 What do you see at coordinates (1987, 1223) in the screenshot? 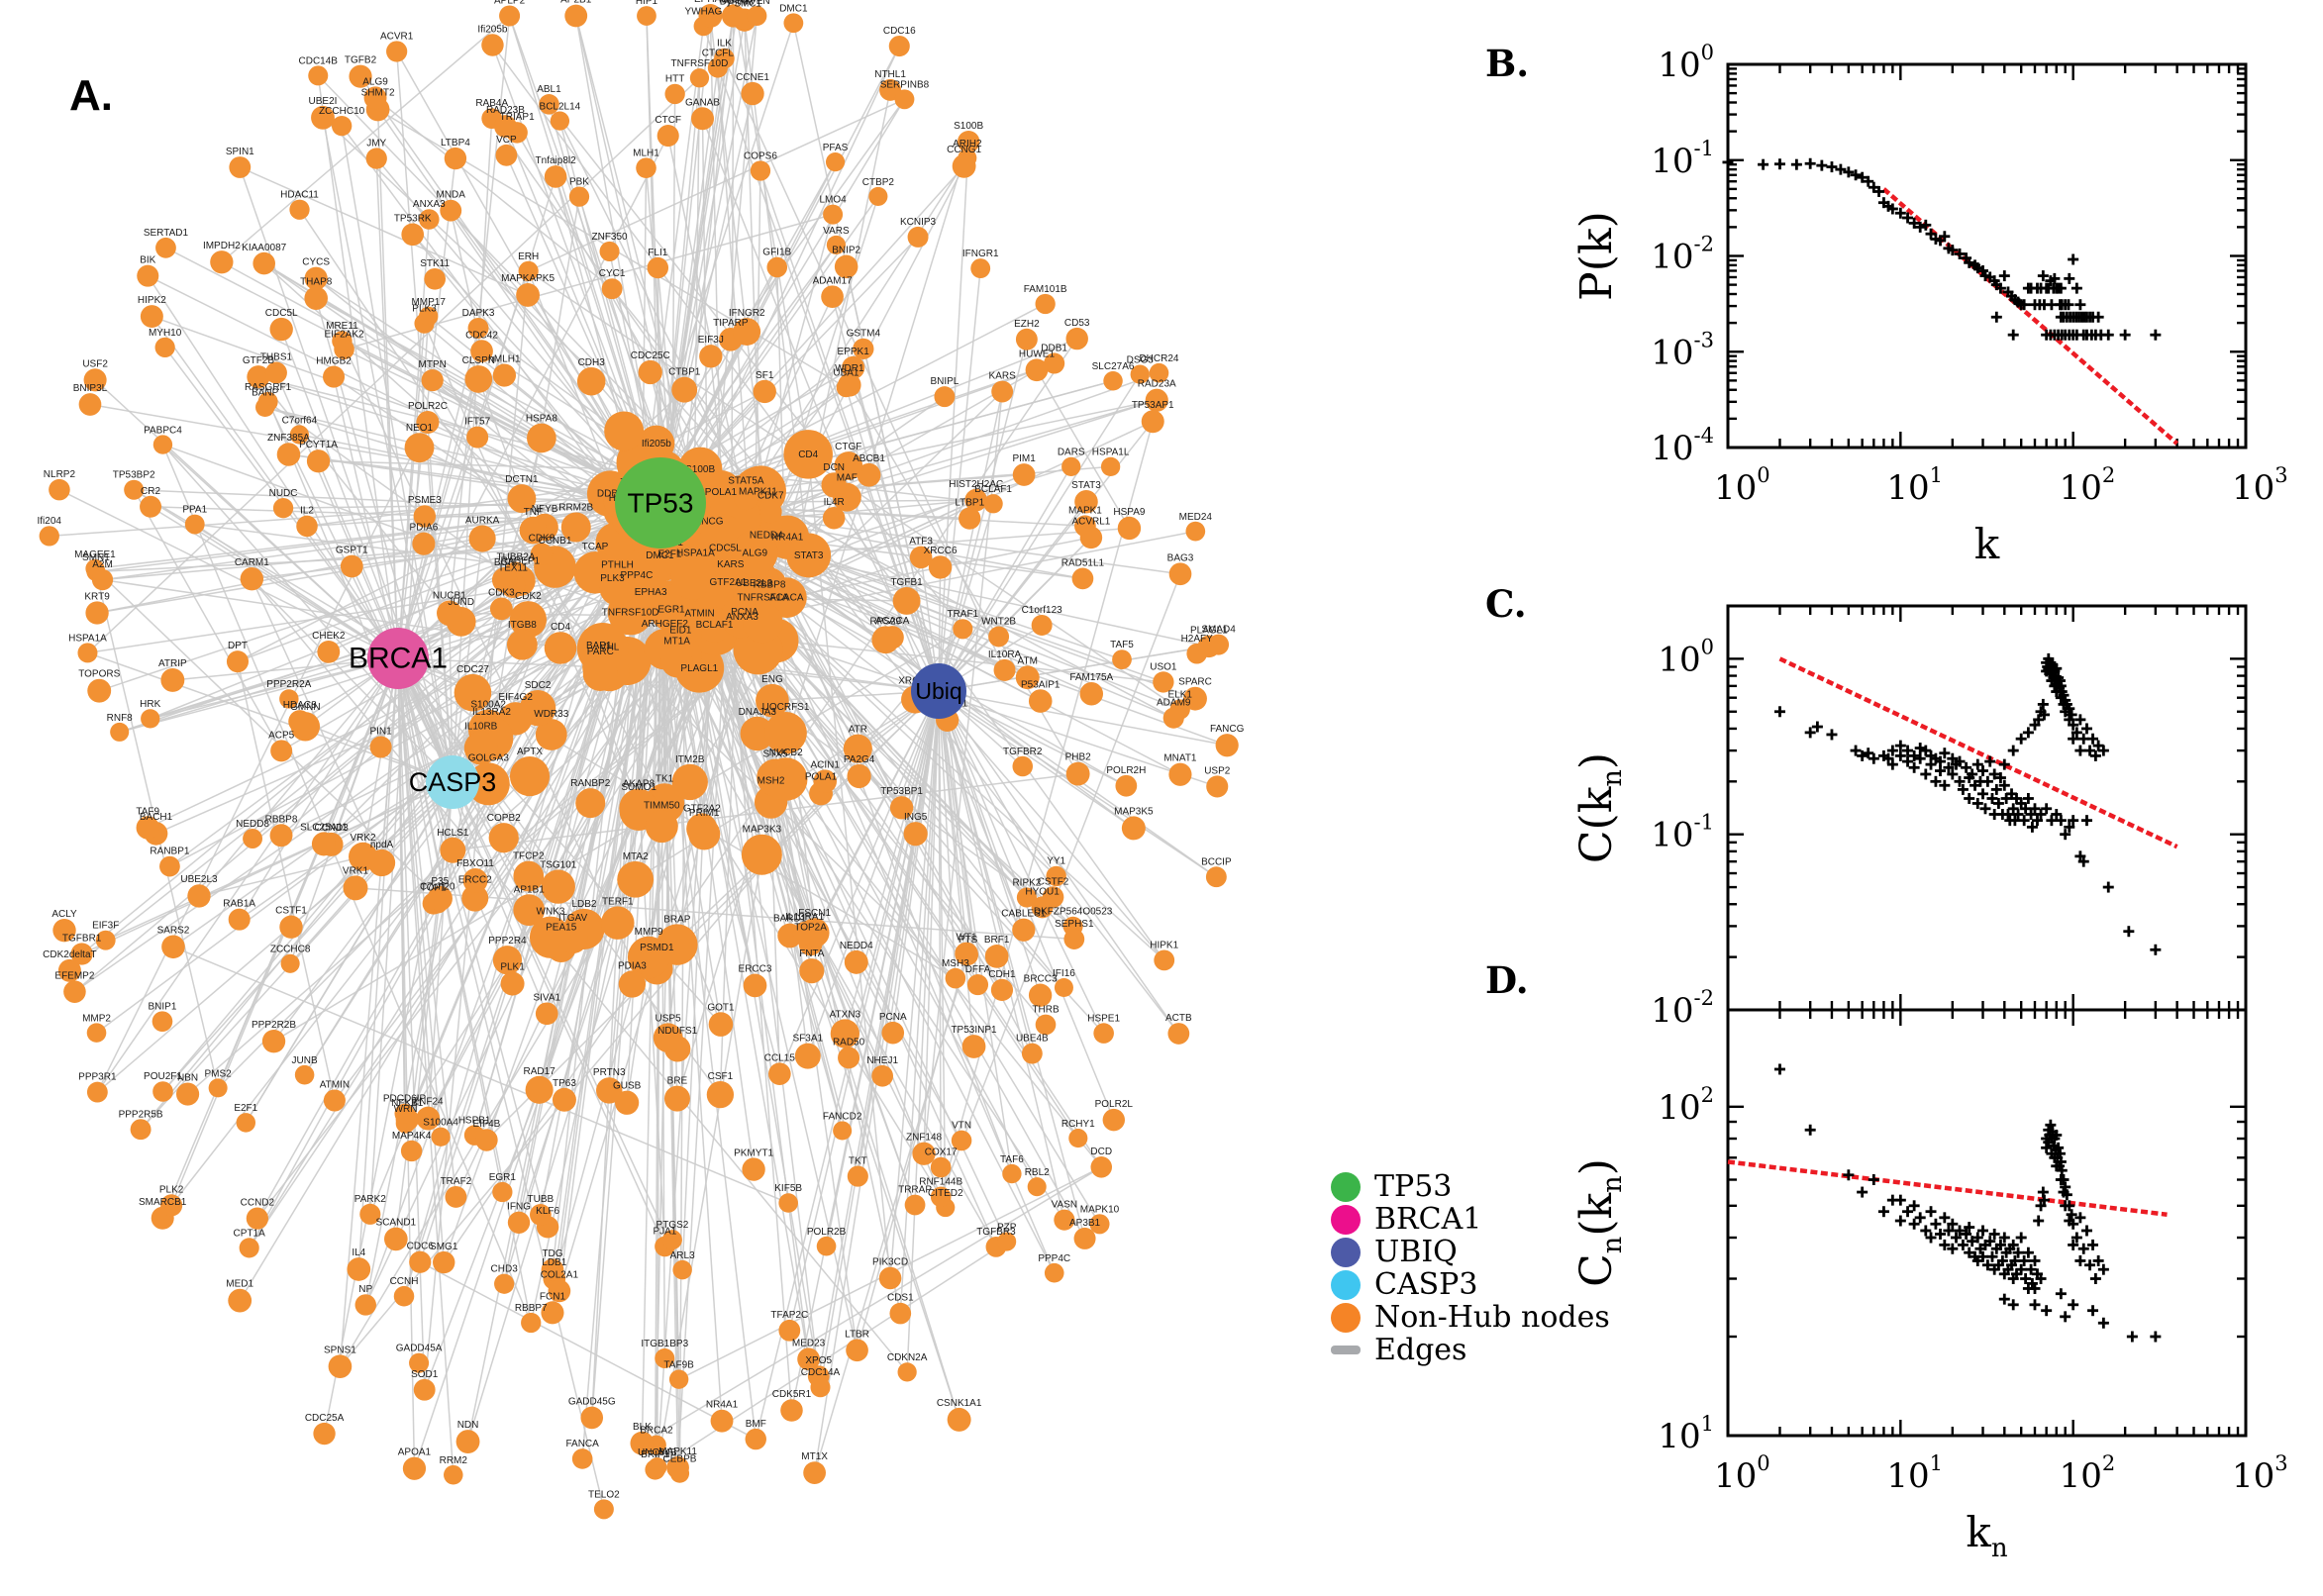
I see `plot-frame` at bounding box center [1987, 1223].